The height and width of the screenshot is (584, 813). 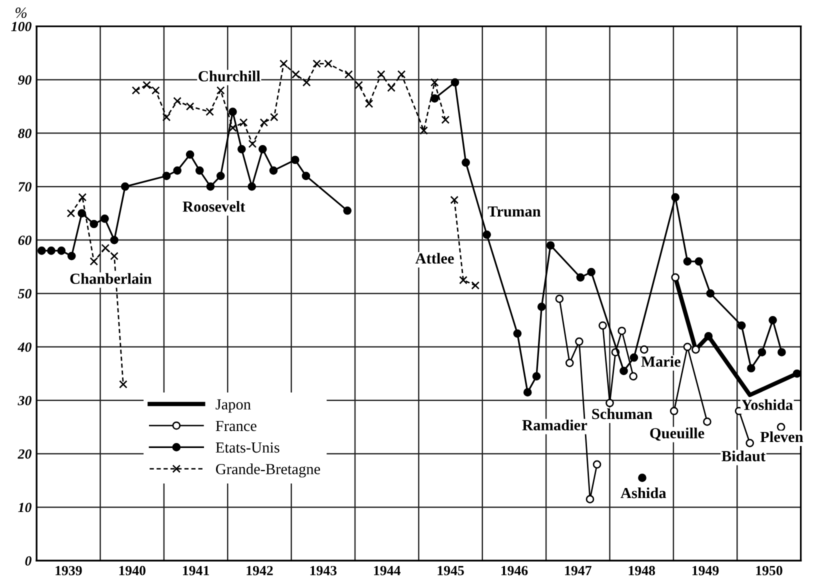 What do you see at coordinates (236, 426) in the screenshot?
I see `legend-label: France` at bounding box center [236, 426].